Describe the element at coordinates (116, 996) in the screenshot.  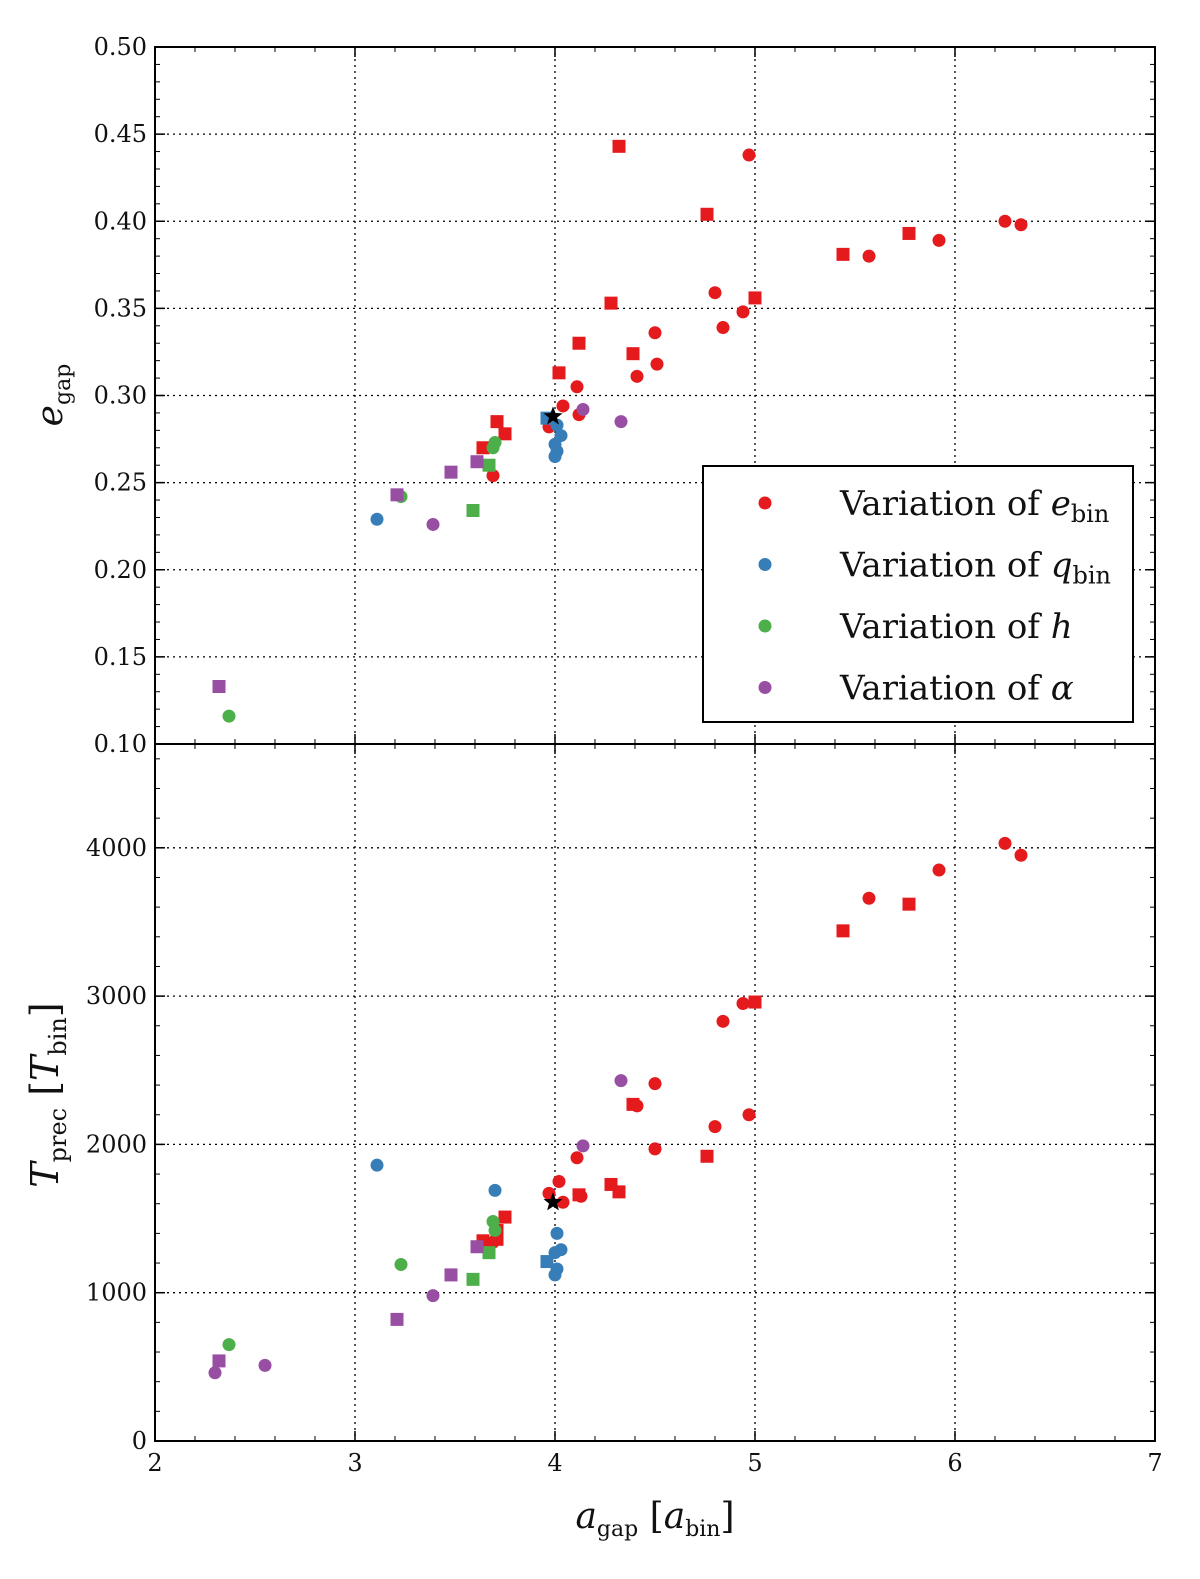
I see `bottom-y-tick-label: 3000` at that location.